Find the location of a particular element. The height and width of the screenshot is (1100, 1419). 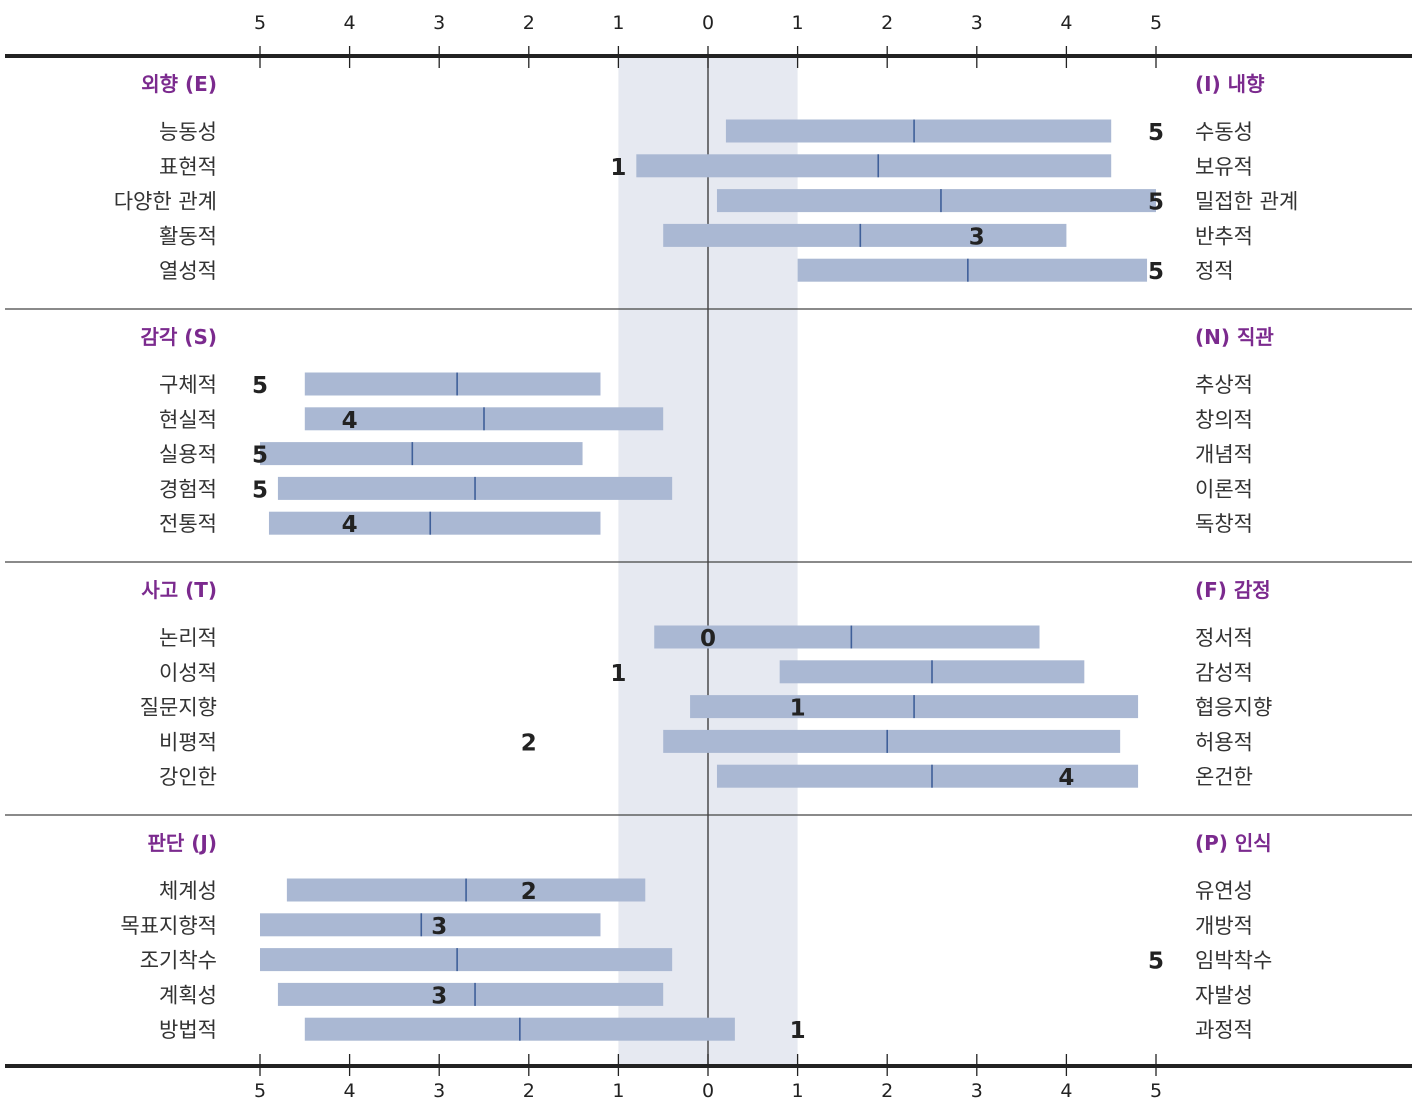

section-left-title: 외향 (E) is located at coordinates (179, 84).